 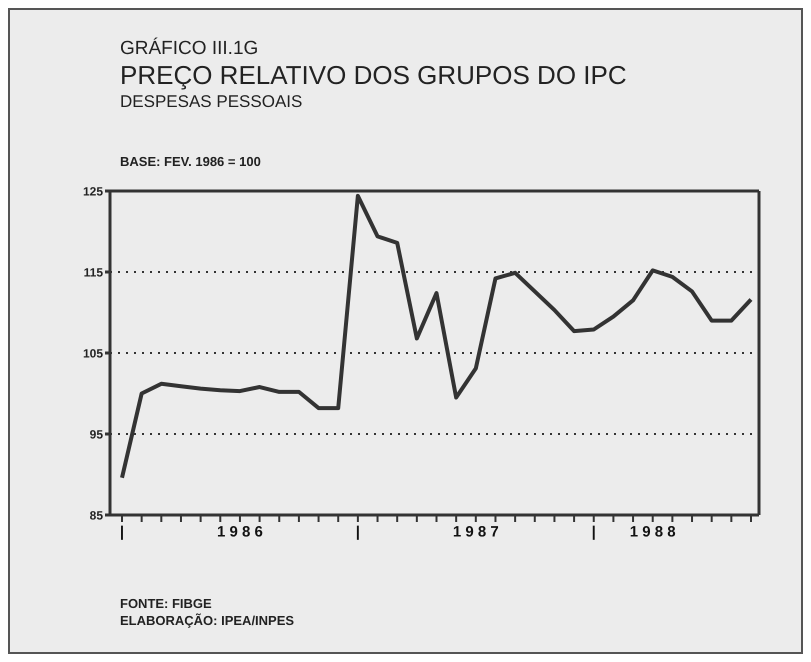 I want to click on x-tick-label: 1 9 8 7, so click(x=475, y=532).